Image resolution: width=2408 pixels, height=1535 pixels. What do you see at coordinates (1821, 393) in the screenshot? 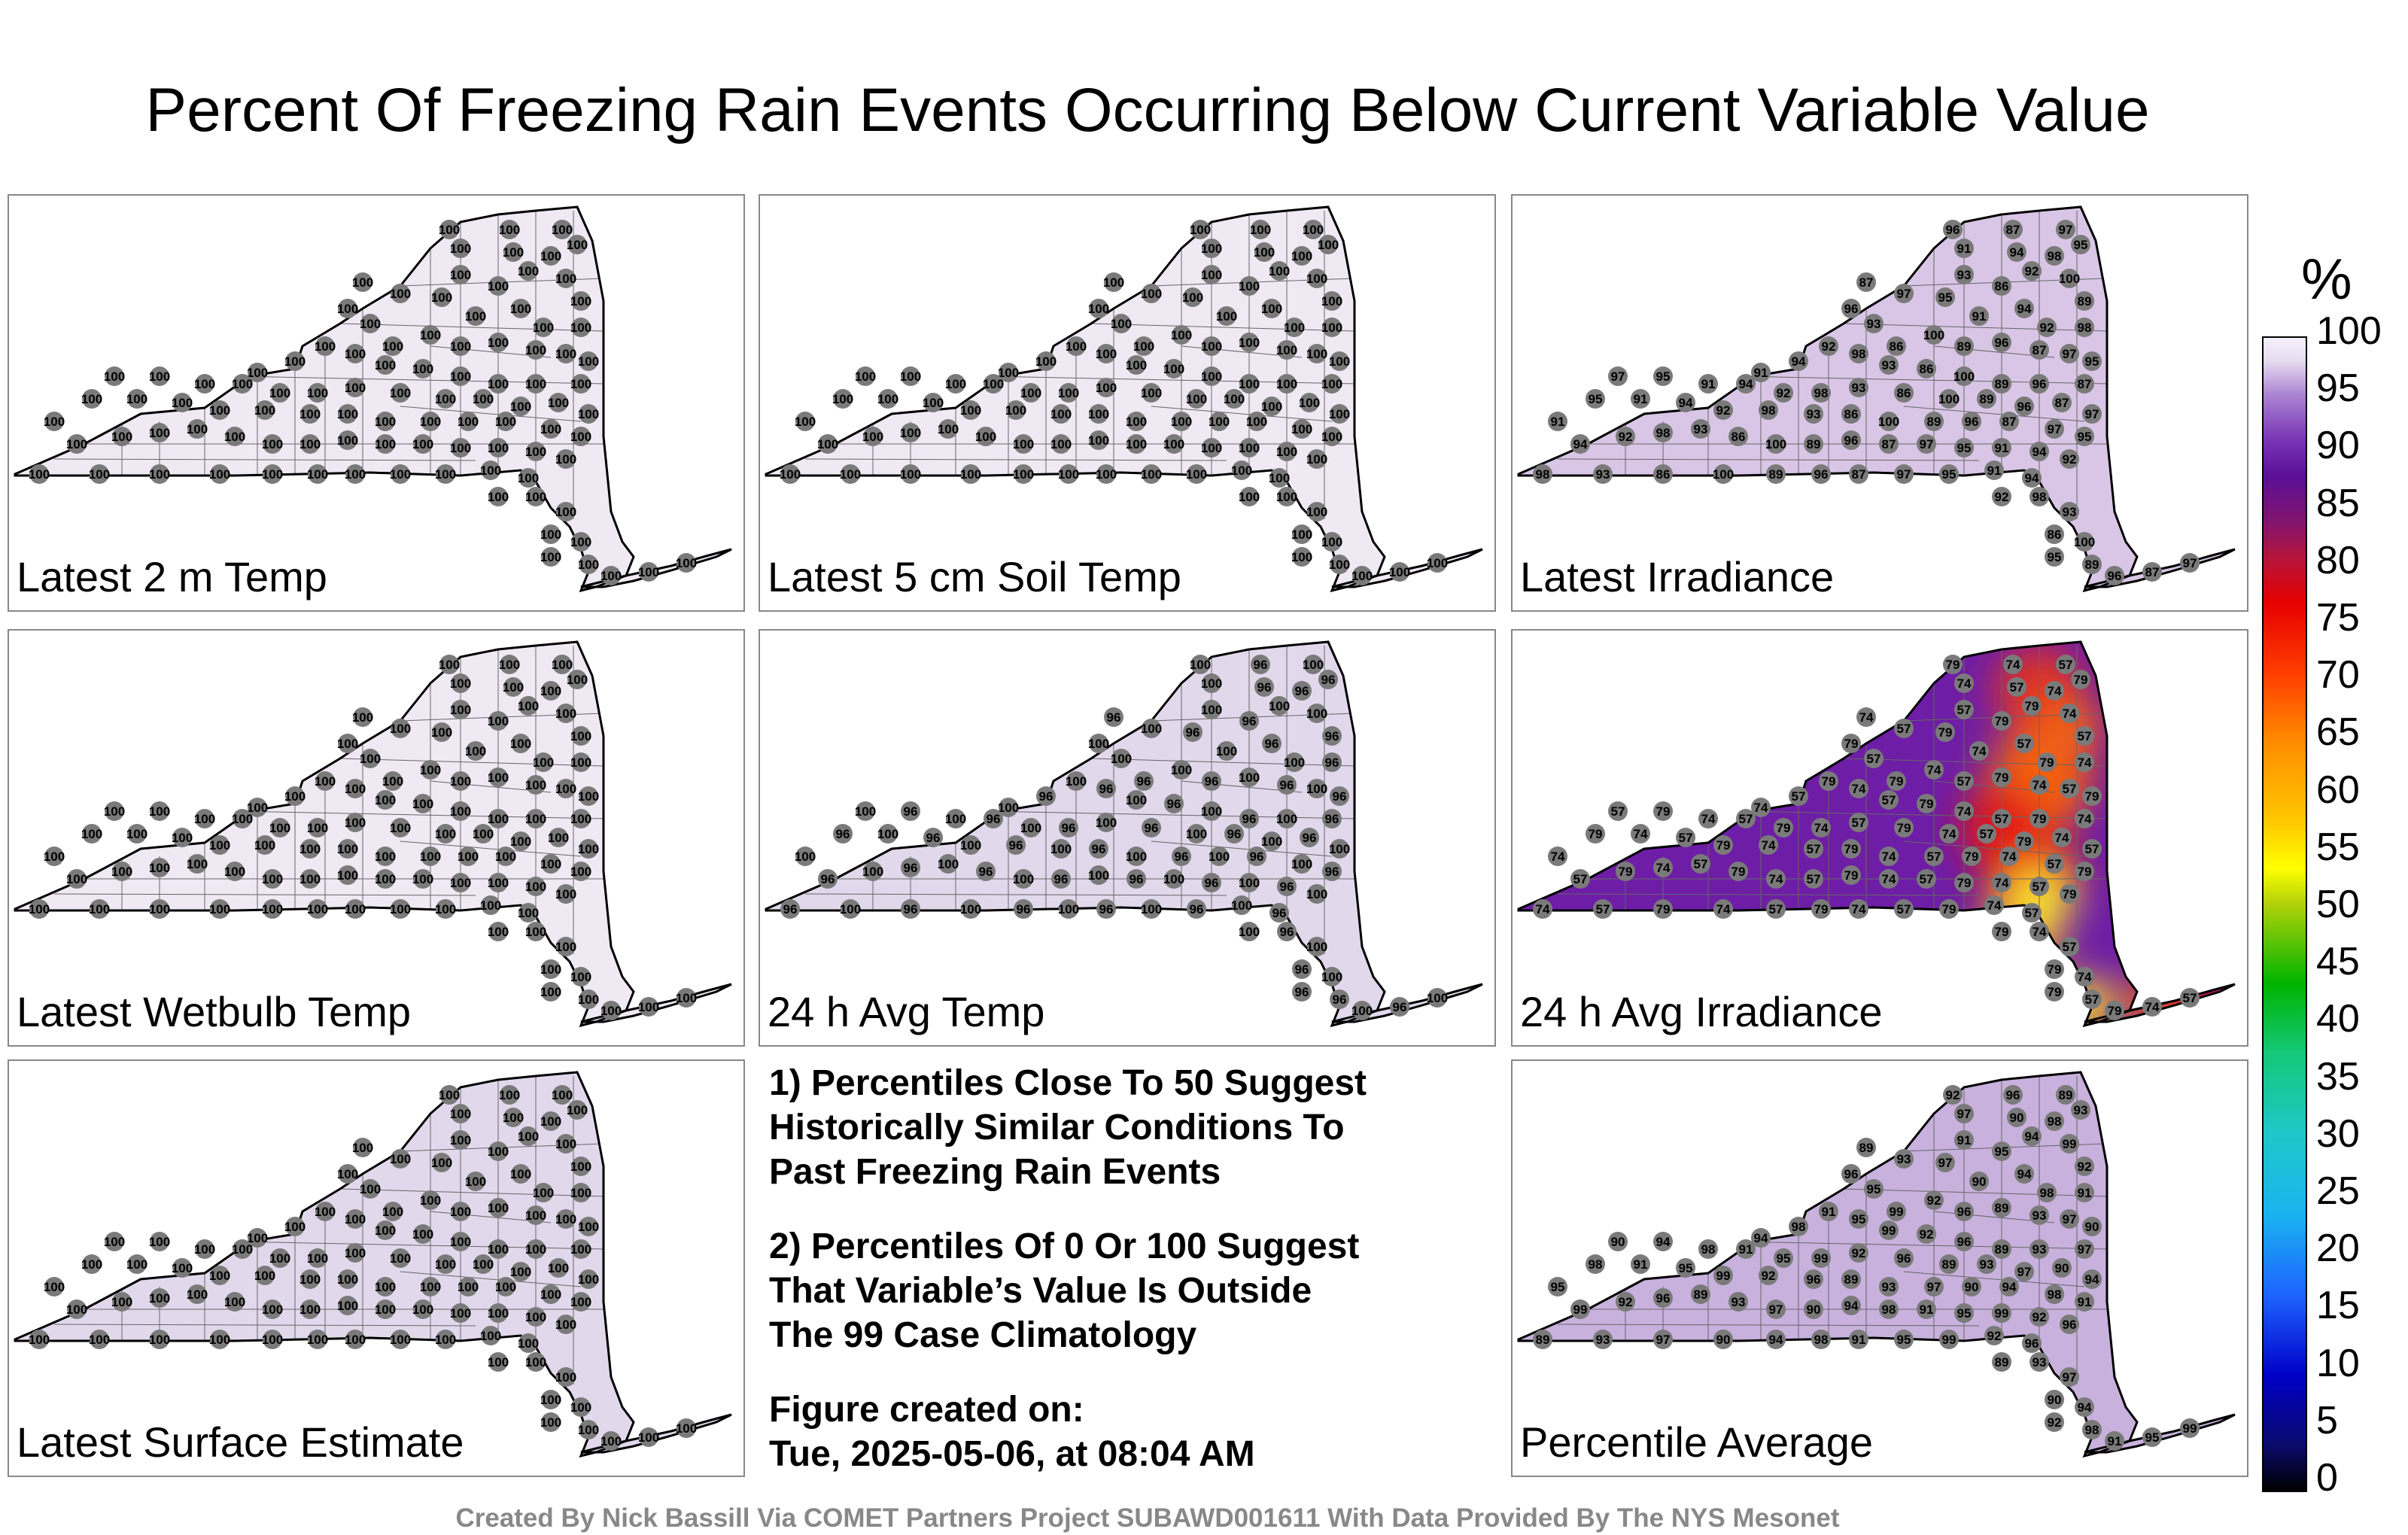
I see `svg-text: 98` at bounding box center [1821, 393].